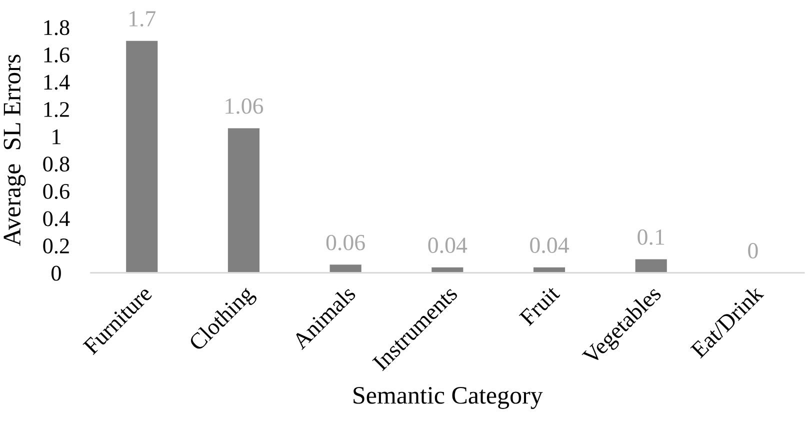 The width and height of the screenshot is (812, 425). Describe the element at coordinates (56, 191) in the screenshot. I see `y-tick-label: 0.6` at that location.